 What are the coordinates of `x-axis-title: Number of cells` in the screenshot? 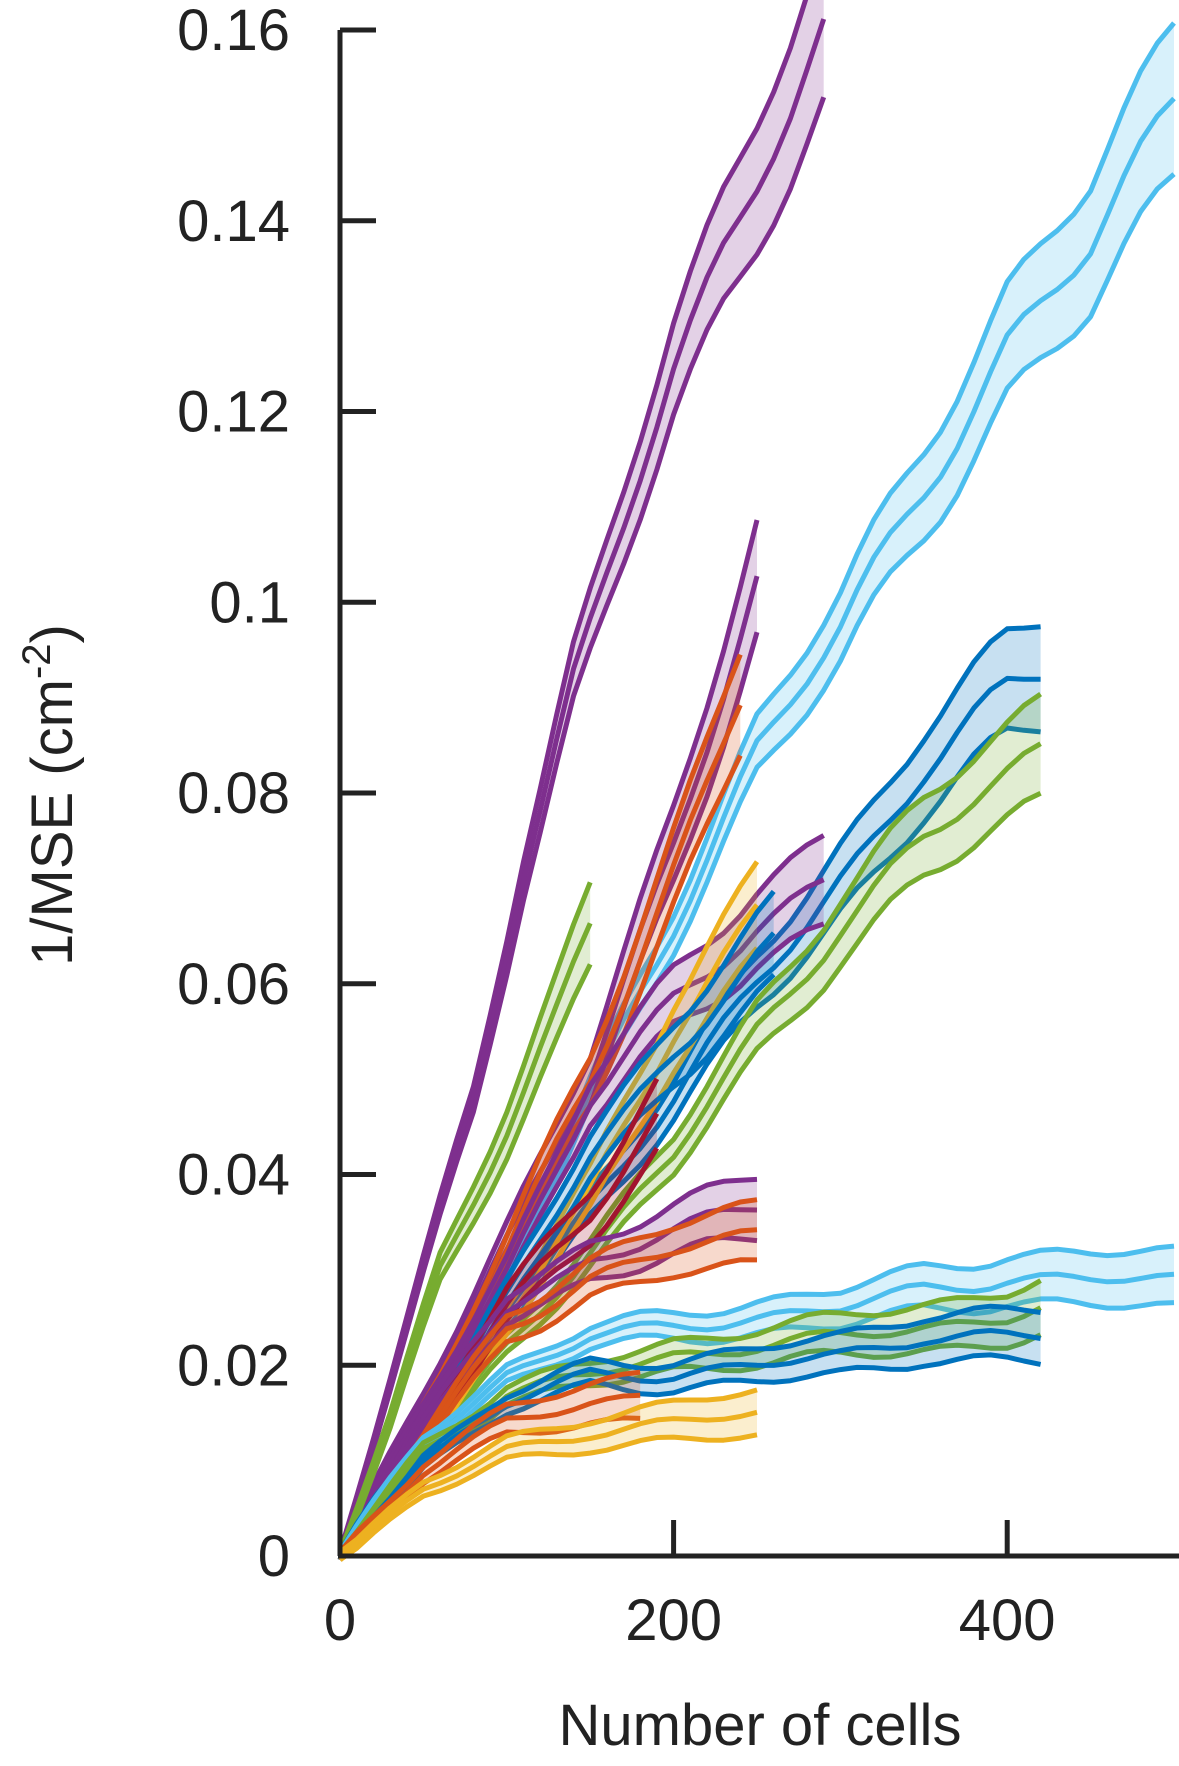 It's located at (760, 1725).